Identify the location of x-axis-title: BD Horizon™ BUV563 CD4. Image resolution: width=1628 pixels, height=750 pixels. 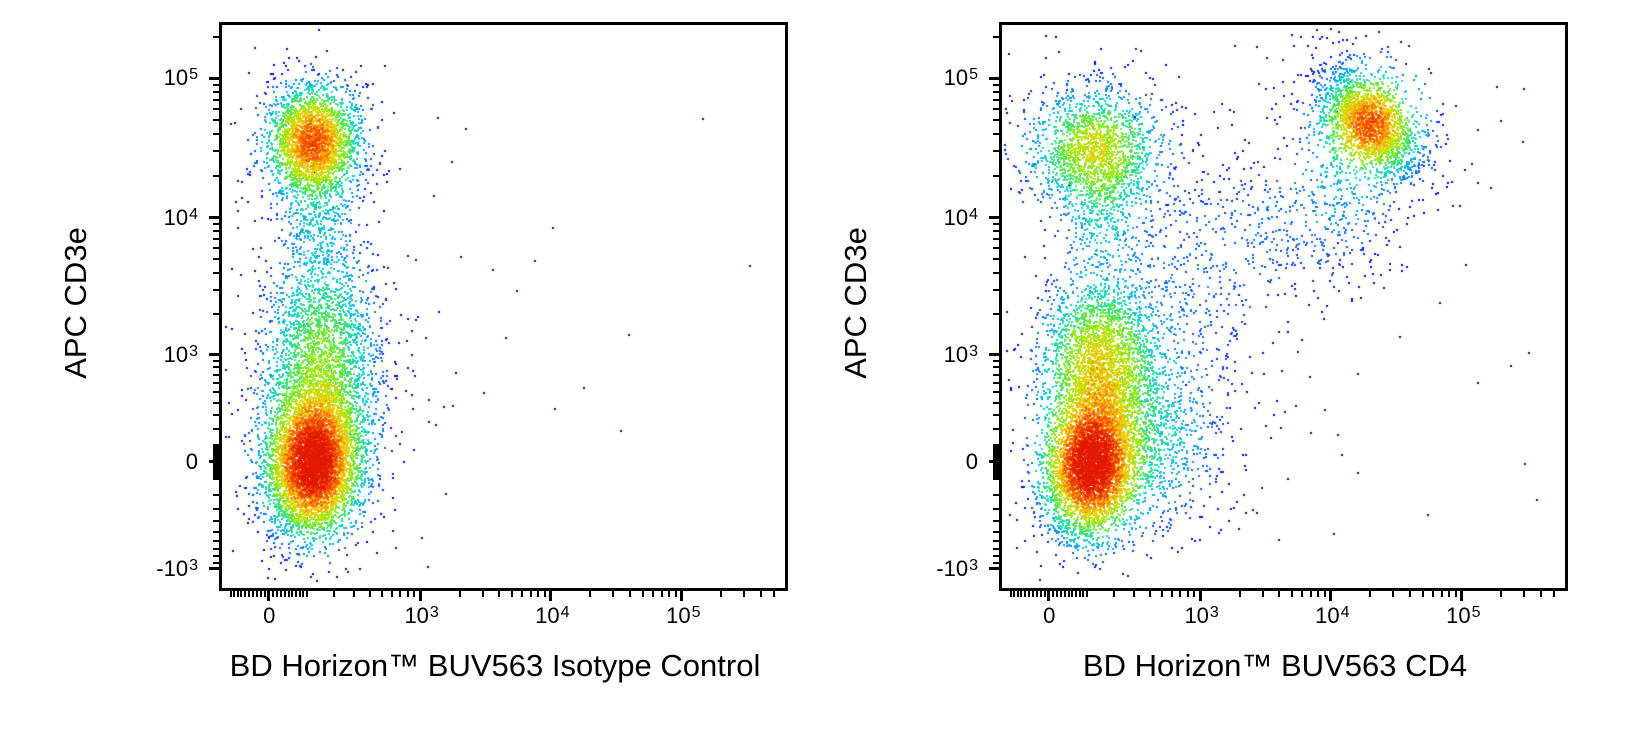
(1275, 665).